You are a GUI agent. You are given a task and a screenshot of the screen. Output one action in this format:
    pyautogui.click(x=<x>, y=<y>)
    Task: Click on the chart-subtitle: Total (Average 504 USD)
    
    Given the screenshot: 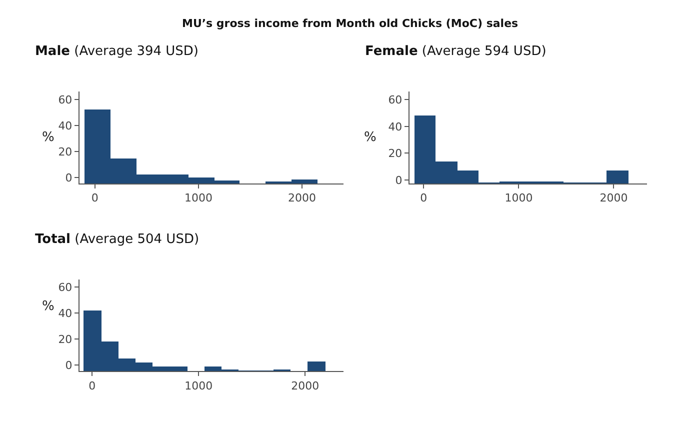 What is the action you would take?
    pyautogui.click(x=117, y=239)
    